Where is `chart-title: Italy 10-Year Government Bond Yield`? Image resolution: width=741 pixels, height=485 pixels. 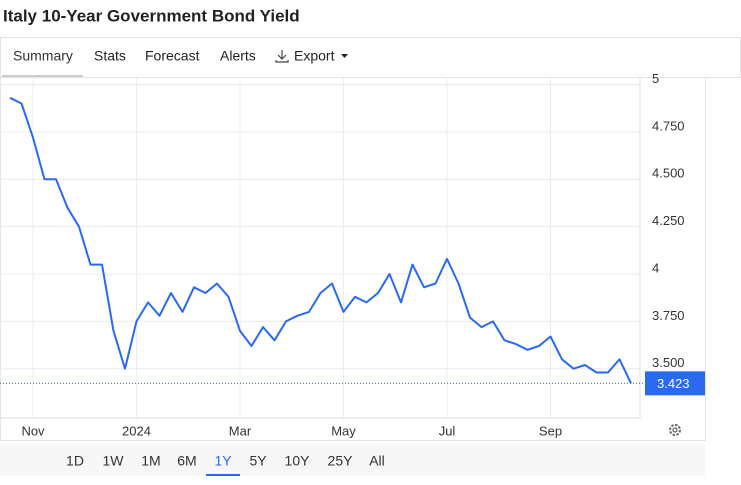
chart-title: Italy 10-Year Government Bond Yield is located at coordinates (151, 15).